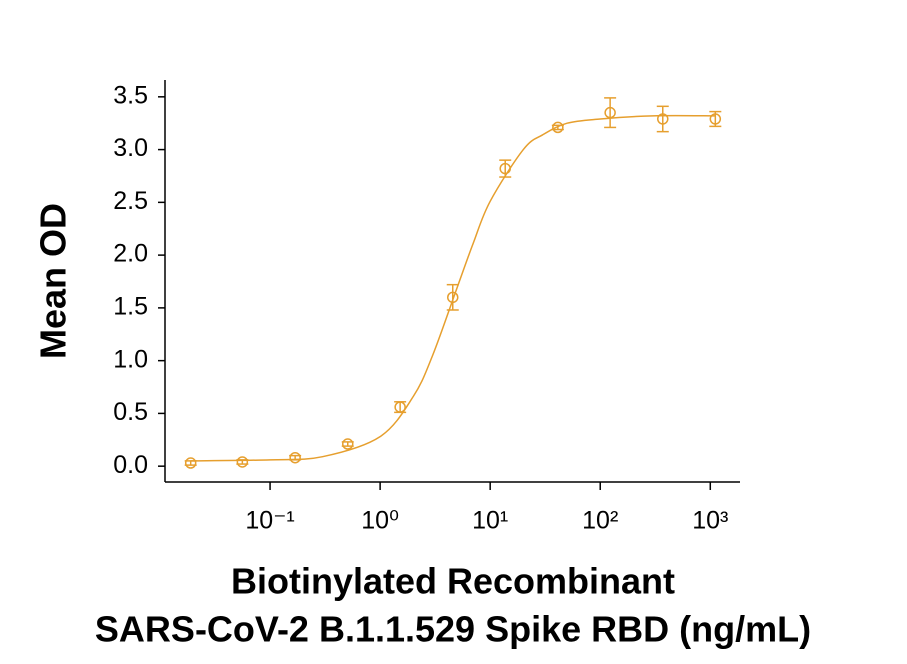 The image size is (907, 664). Describe the element at coordinates (130, 359) in the screenshot. I see `y-tick-label: 1.0` at that location.